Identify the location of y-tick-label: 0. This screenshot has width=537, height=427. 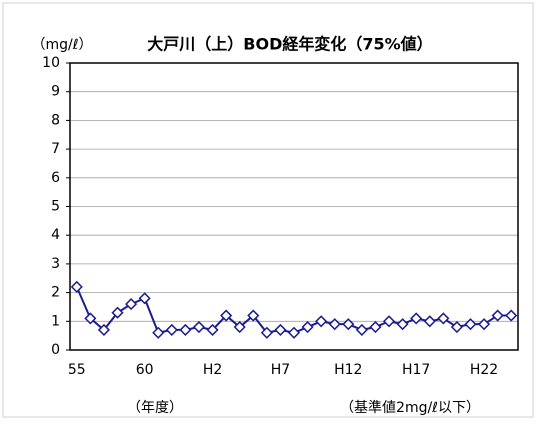
(55, 350).